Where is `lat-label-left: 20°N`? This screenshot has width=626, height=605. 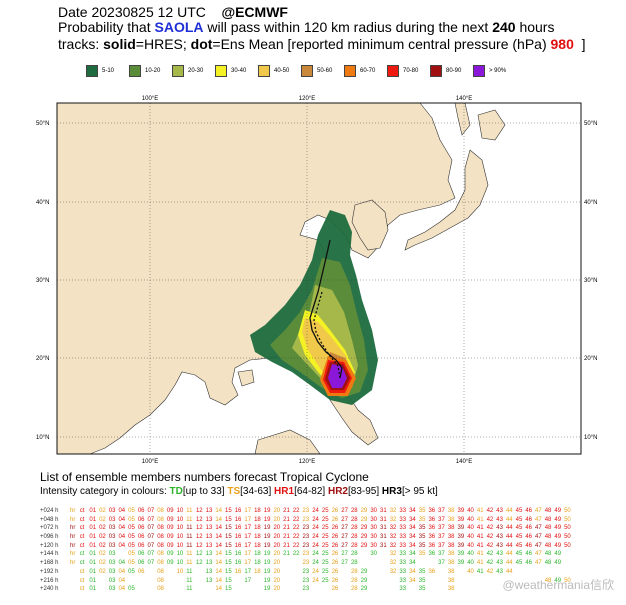 lat-label-left: 20°N is located at coordinates (42, 359).